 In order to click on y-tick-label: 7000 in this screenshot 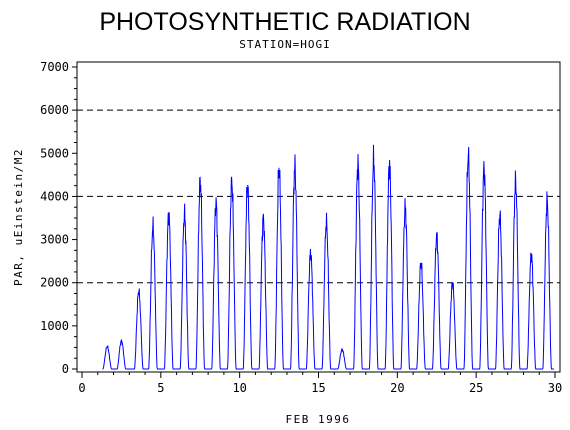, I will do `click(54, 67)`.